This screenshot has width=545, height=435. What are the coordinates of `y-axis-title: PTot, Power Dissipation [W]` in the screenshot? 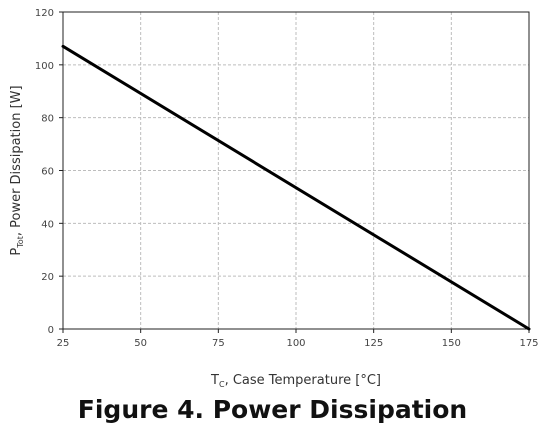 It's located at (17, 170).